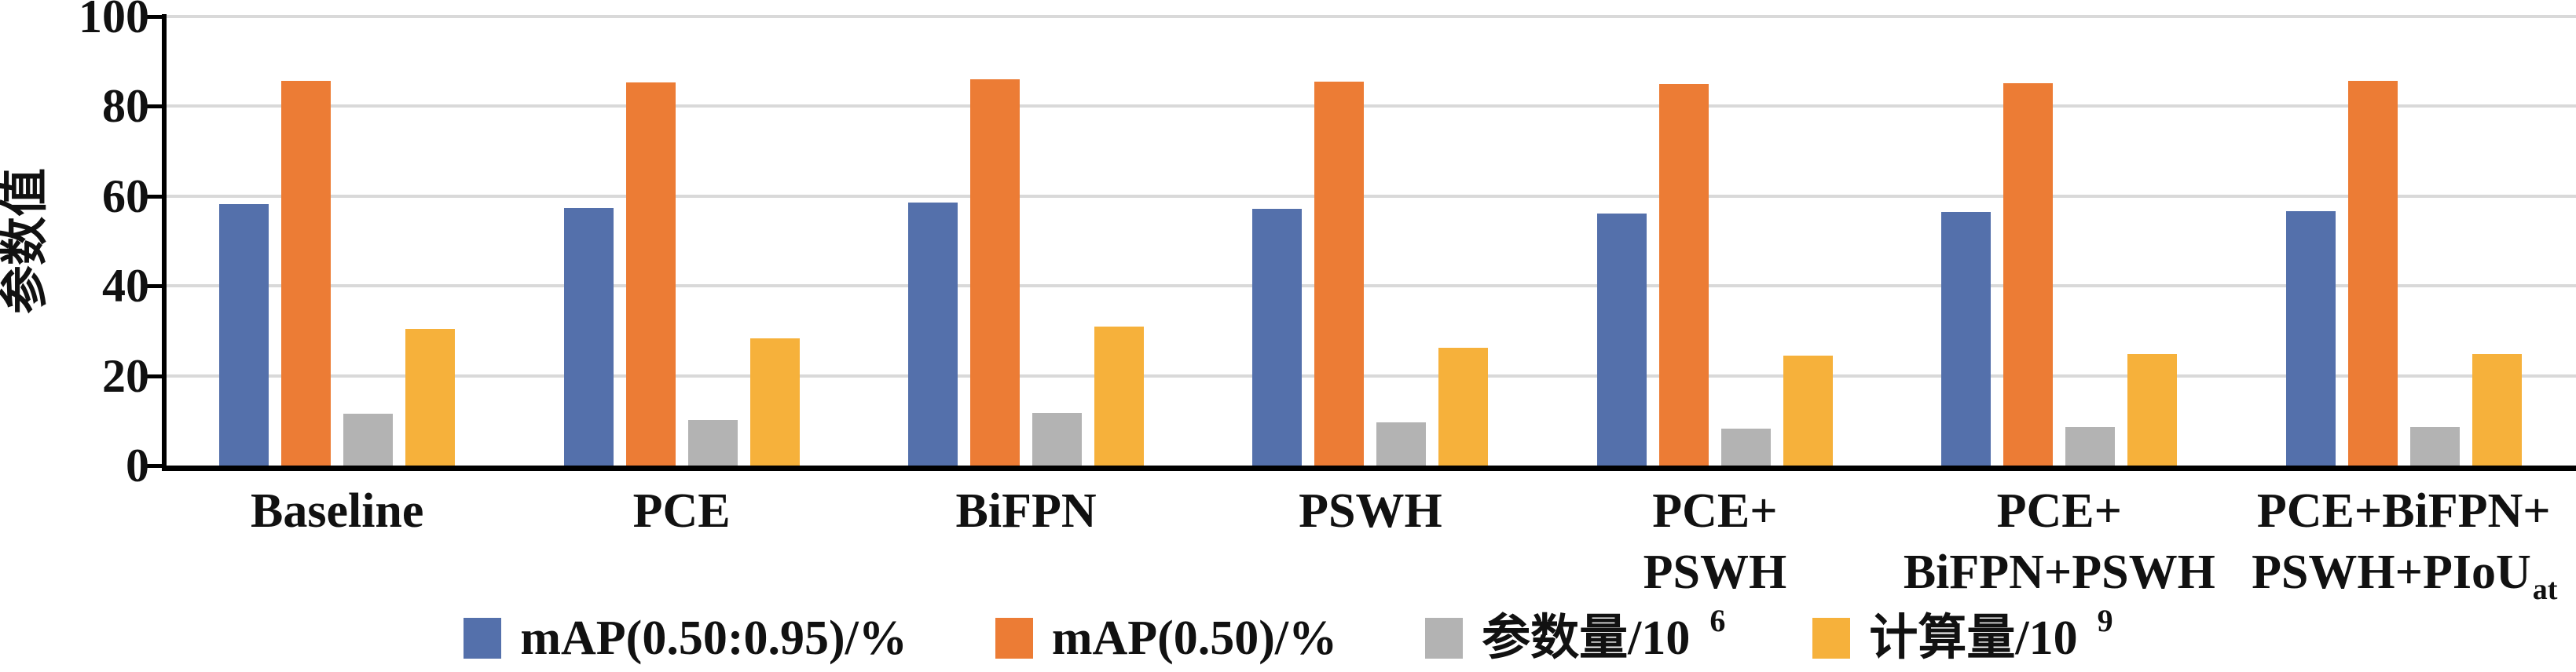  I want to click on x-axis-label-2: PCE, so click(681, 544).